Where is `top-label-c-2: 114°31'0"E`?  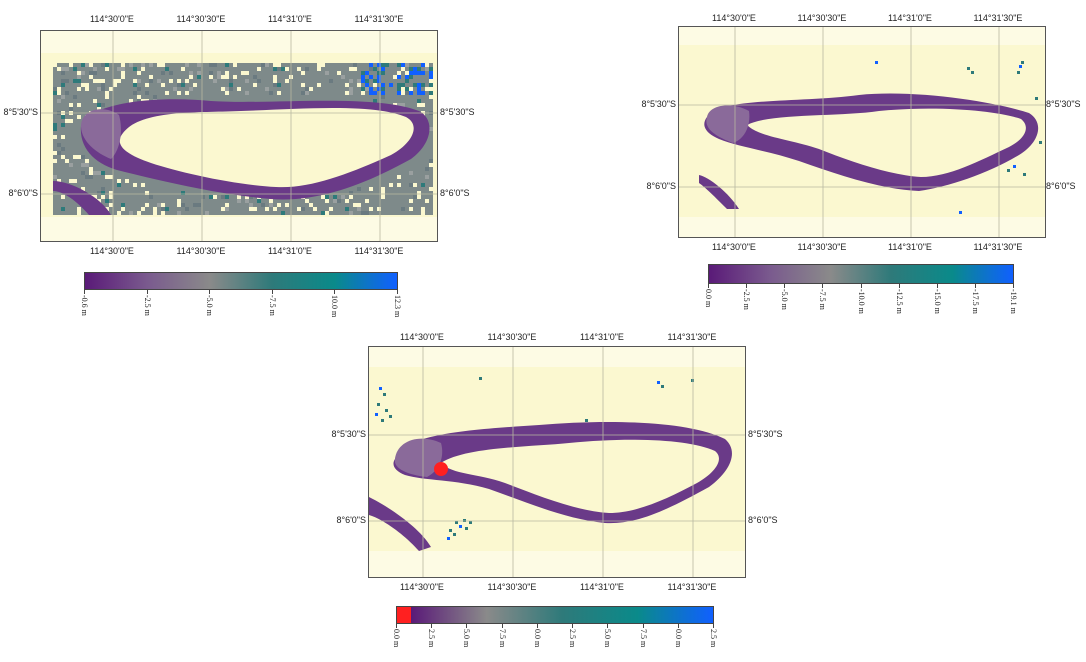 top-label-c-2: 114°31'0"E is located at coordinates (602, 337).